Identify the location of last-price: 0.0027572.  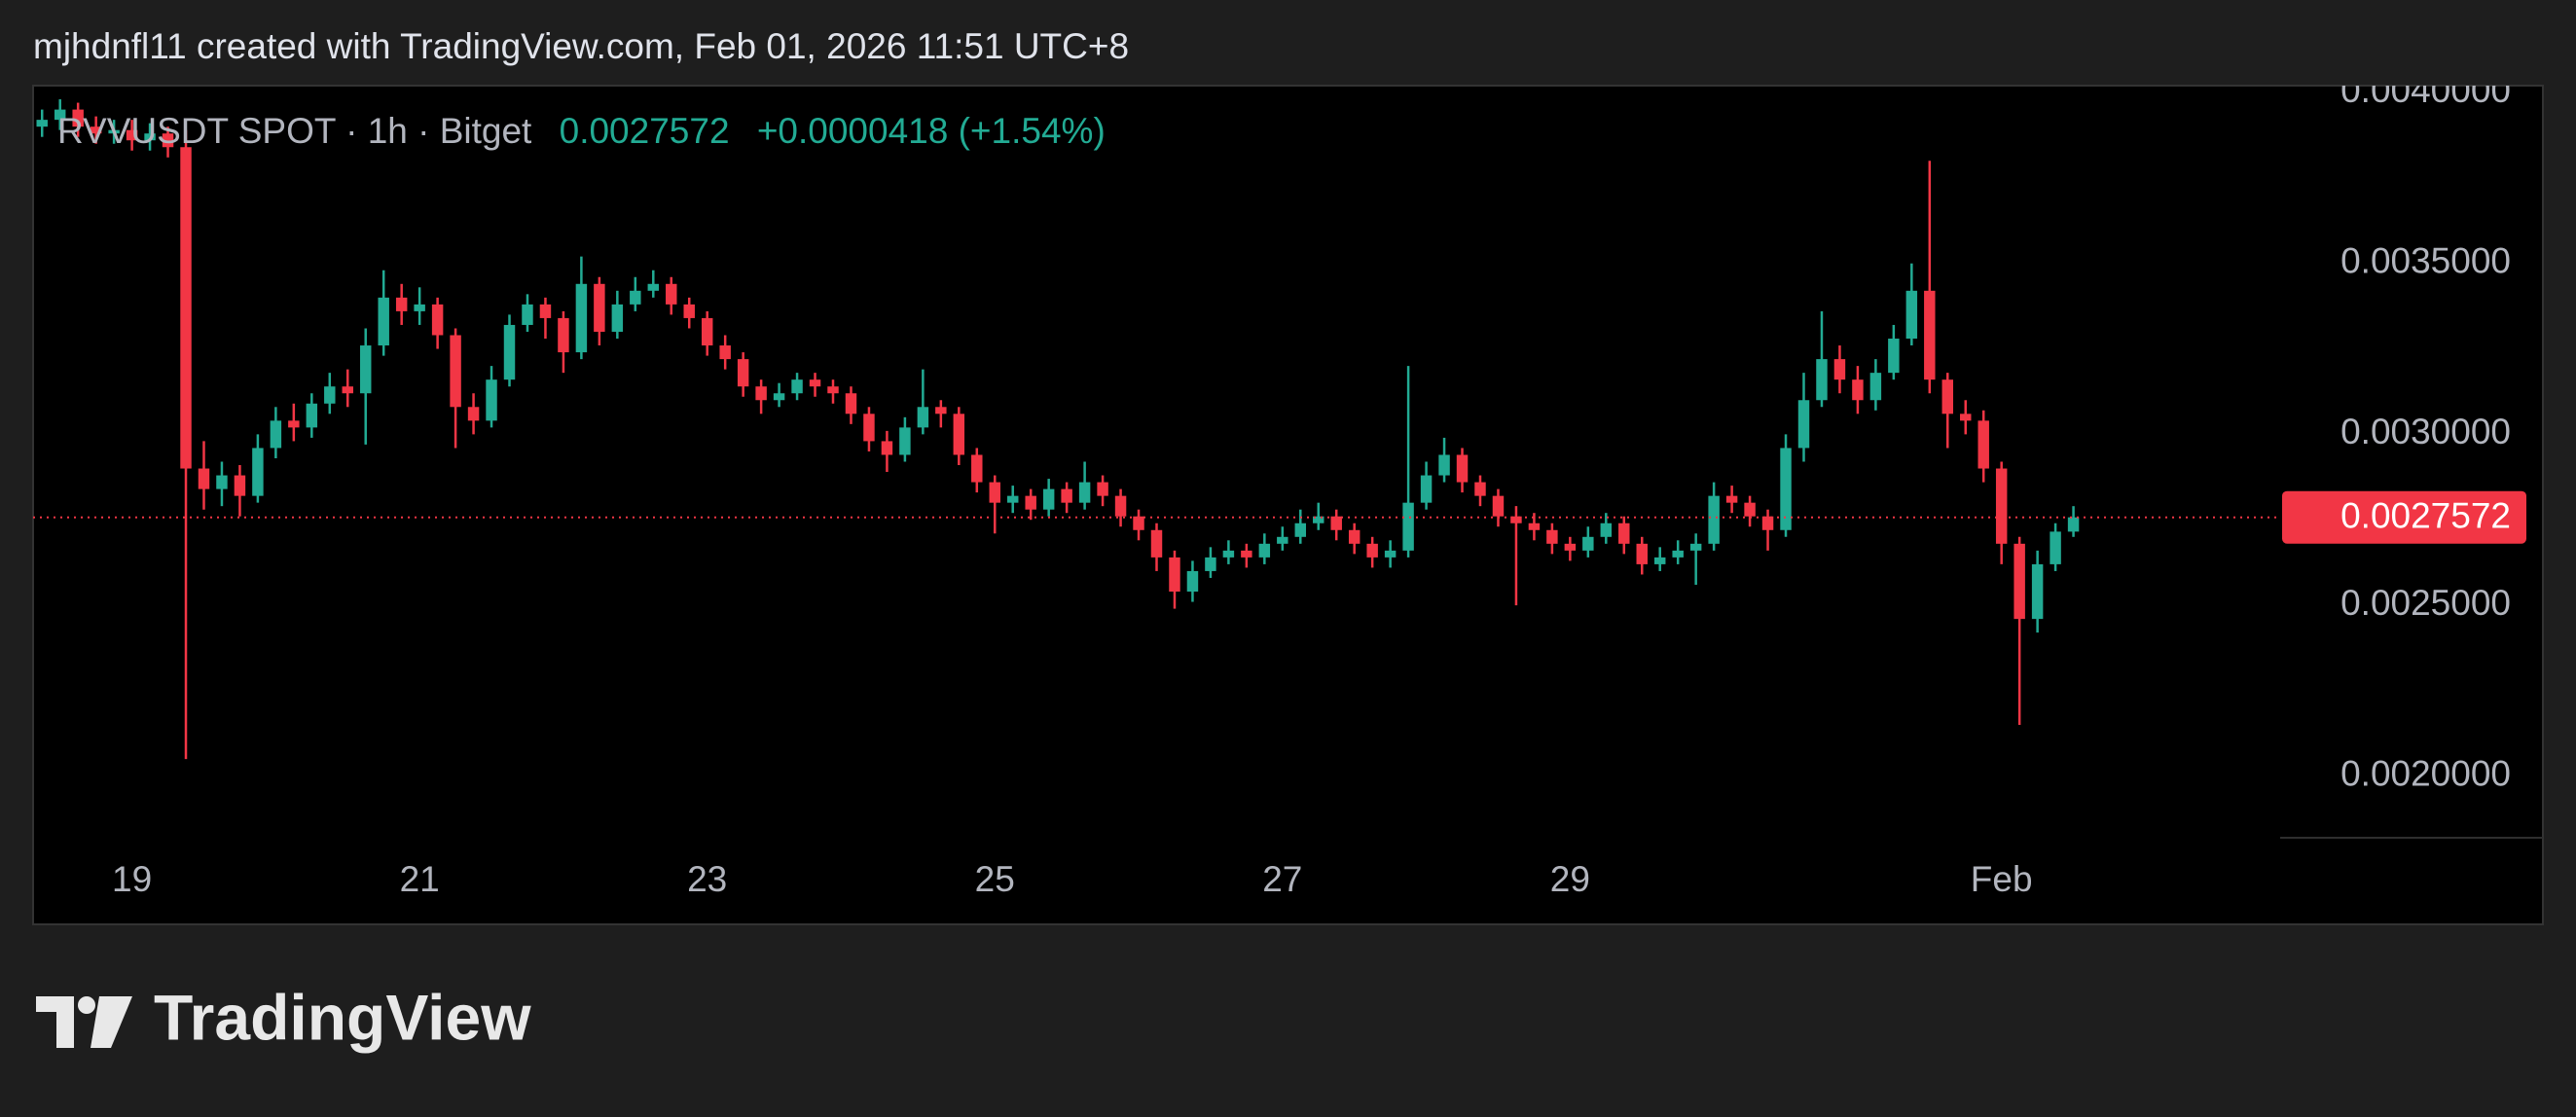
(645, 131).